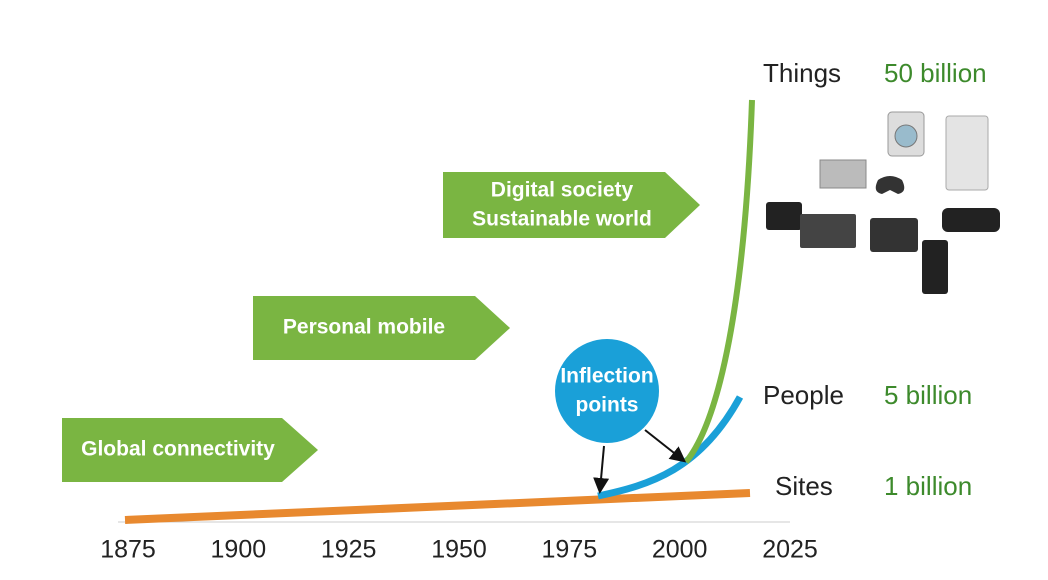  What do you see at coordinates (804, 486) in the screenshot?
I see `series-name: Sites` at bounding box center [804, 486].